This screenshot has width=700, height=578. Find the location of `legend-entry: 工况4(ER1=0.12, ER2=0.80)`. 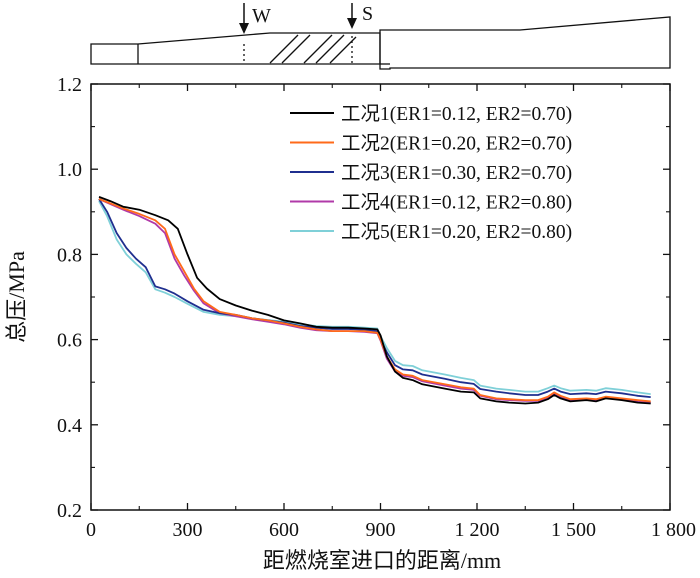

legend-entry: 工况4(ER1=0.12, ER2=0.80) is located at coordinates (456, 203).